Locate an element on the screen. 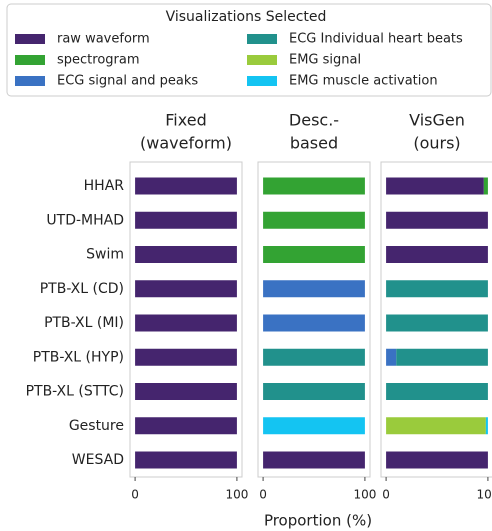 The image size is (492, 531). panel-title: VisGen is located at coordinates (437, 120).